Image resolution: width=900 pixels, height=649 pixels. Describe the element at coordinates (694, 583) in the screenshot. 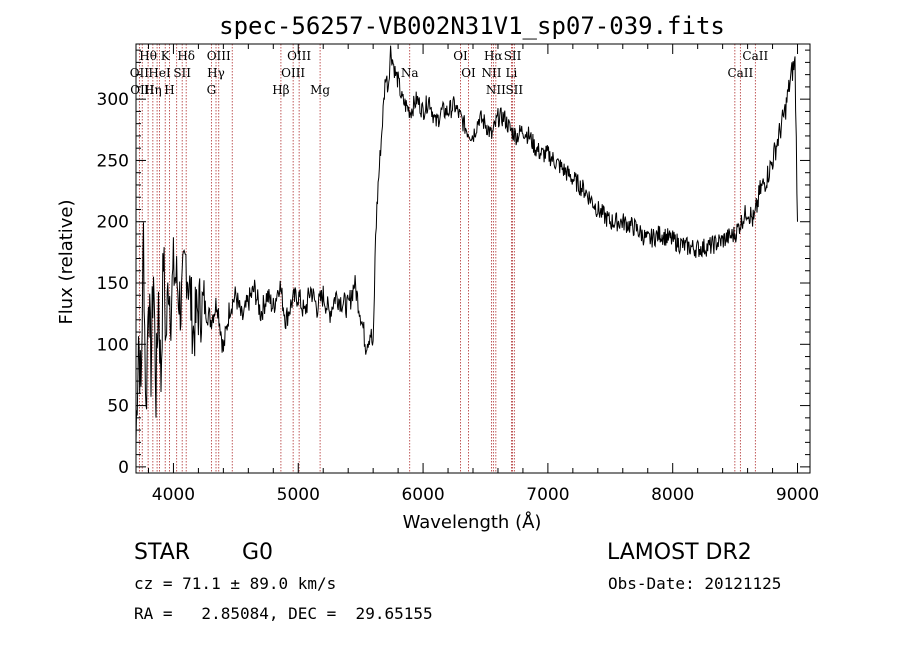

I see `obs-date: Obs-Date: 20121125` at that location.